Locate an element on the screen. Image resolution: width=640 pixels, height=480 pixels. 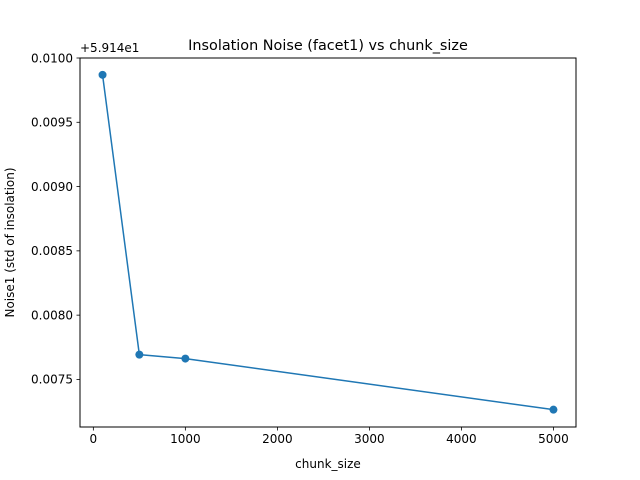
chart-title: Insolation Noise (facet1) vs chunk_size is located at coordinates (328, 46).